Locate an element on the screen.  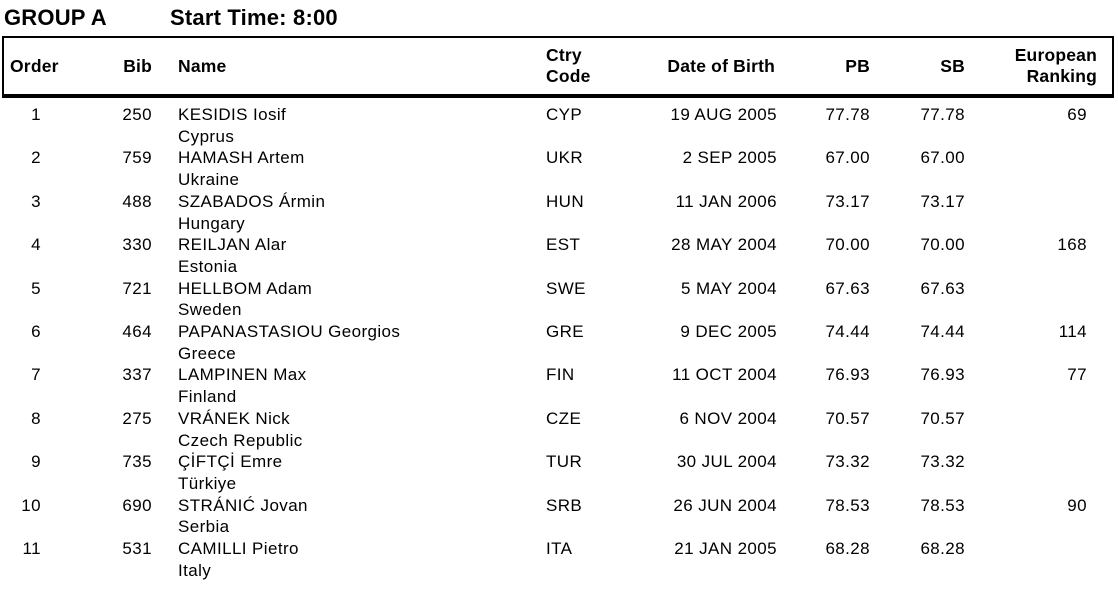
dob-cell: 2 SEP 2005 is located at coordinates (729, 158).